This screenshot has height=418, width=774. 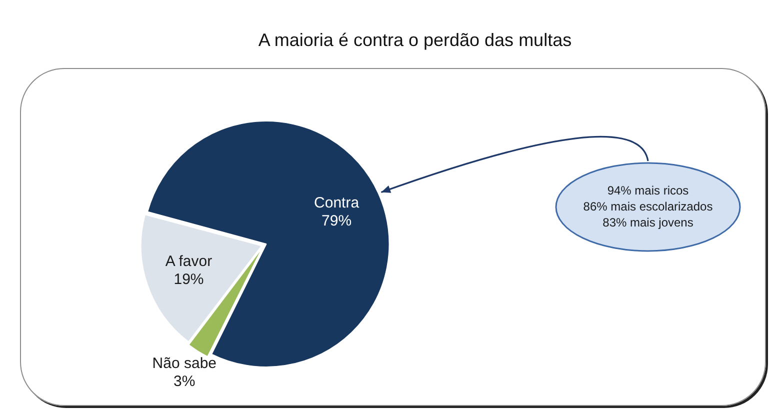 What do you see at coordinates (337, 203) in the screenshot?
I see `slice-label: Contra` at bounding box center [337, 203].